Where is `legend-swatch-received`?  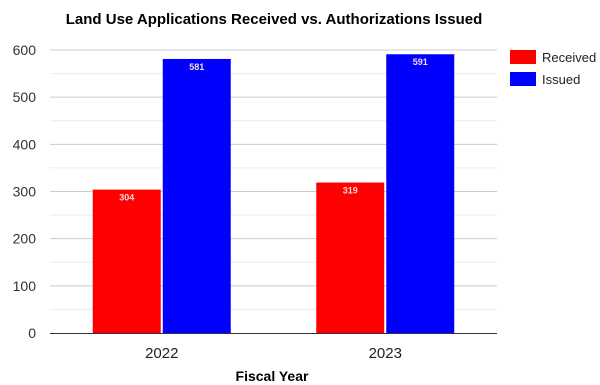 legend-swatch-received is located at coordinates (523, 57).